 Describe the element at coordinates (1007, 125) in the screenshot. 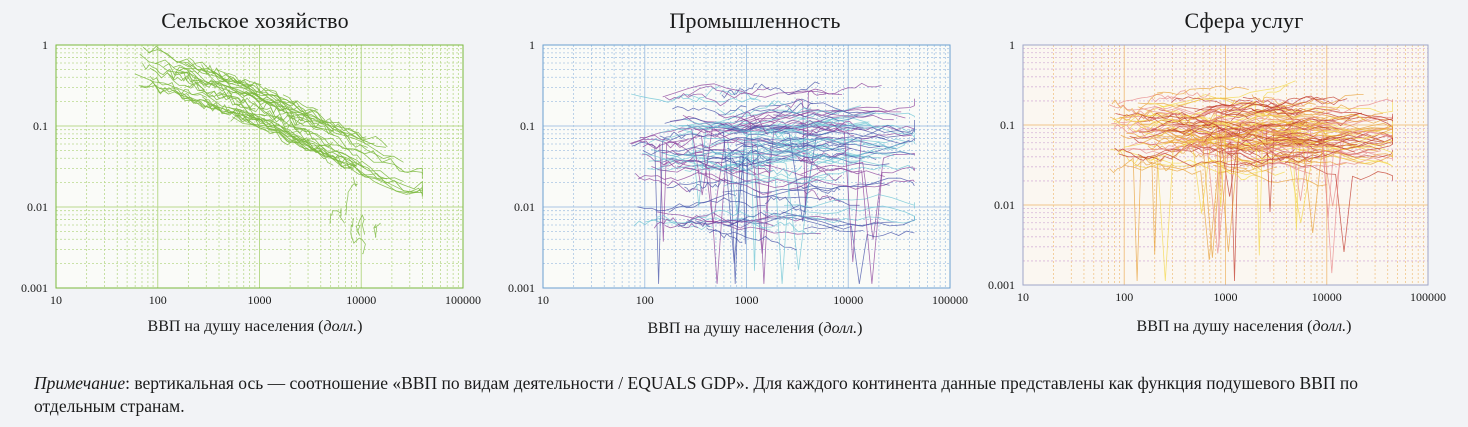

I see `y-tick-label: 0.1` at that location.